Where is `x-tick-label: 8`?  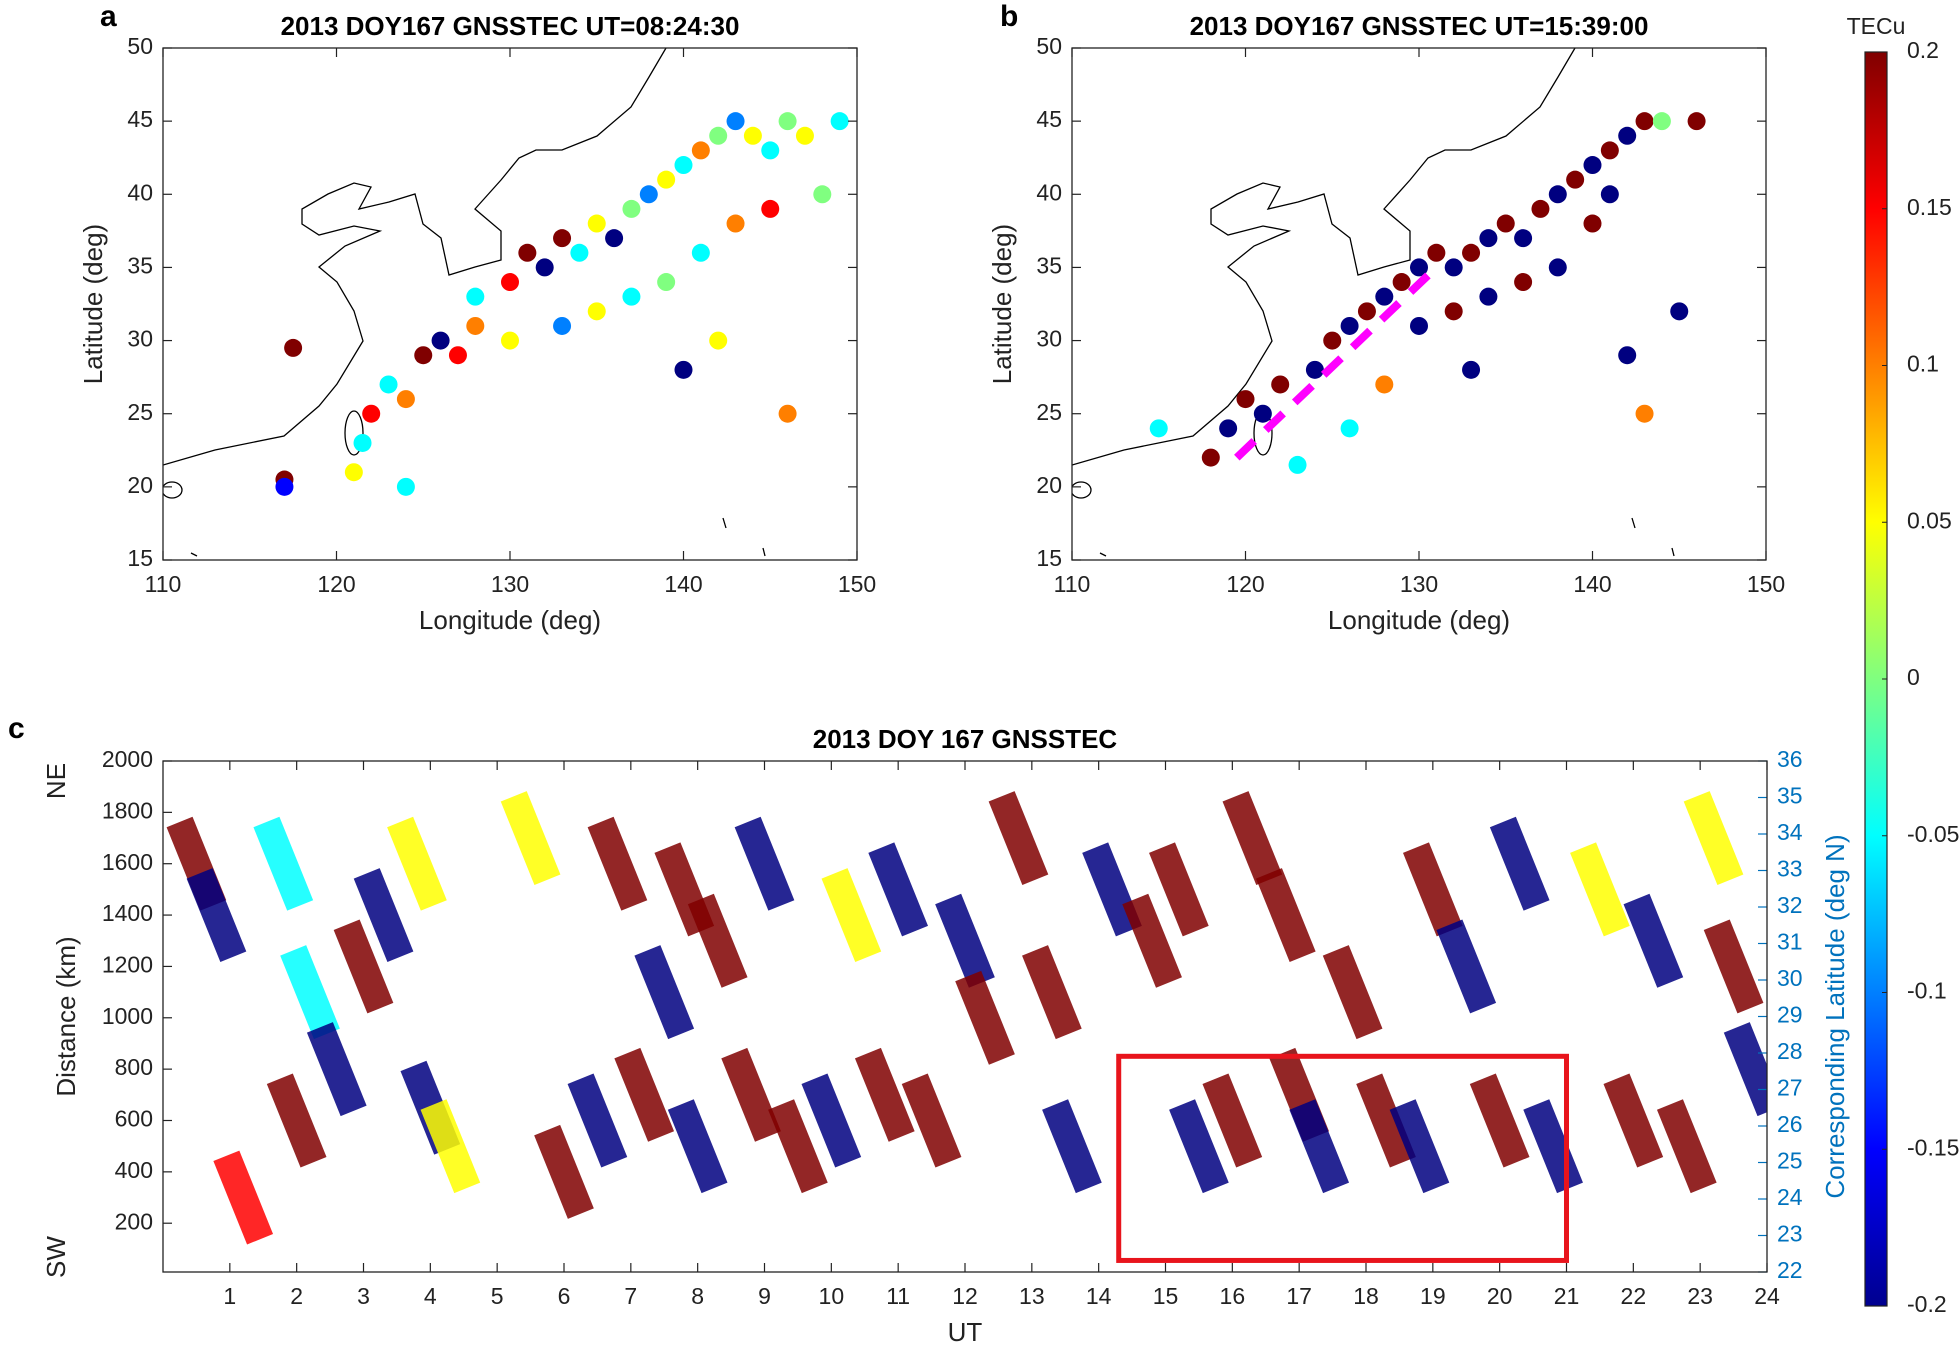 x-tick-label: 8 is located at coordinates (697, 1296).